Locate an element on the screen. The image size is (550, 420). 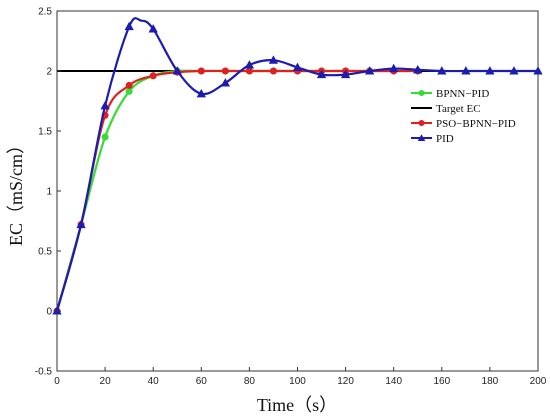
y-tick-label: 1 is located at coordinates (49, 192).